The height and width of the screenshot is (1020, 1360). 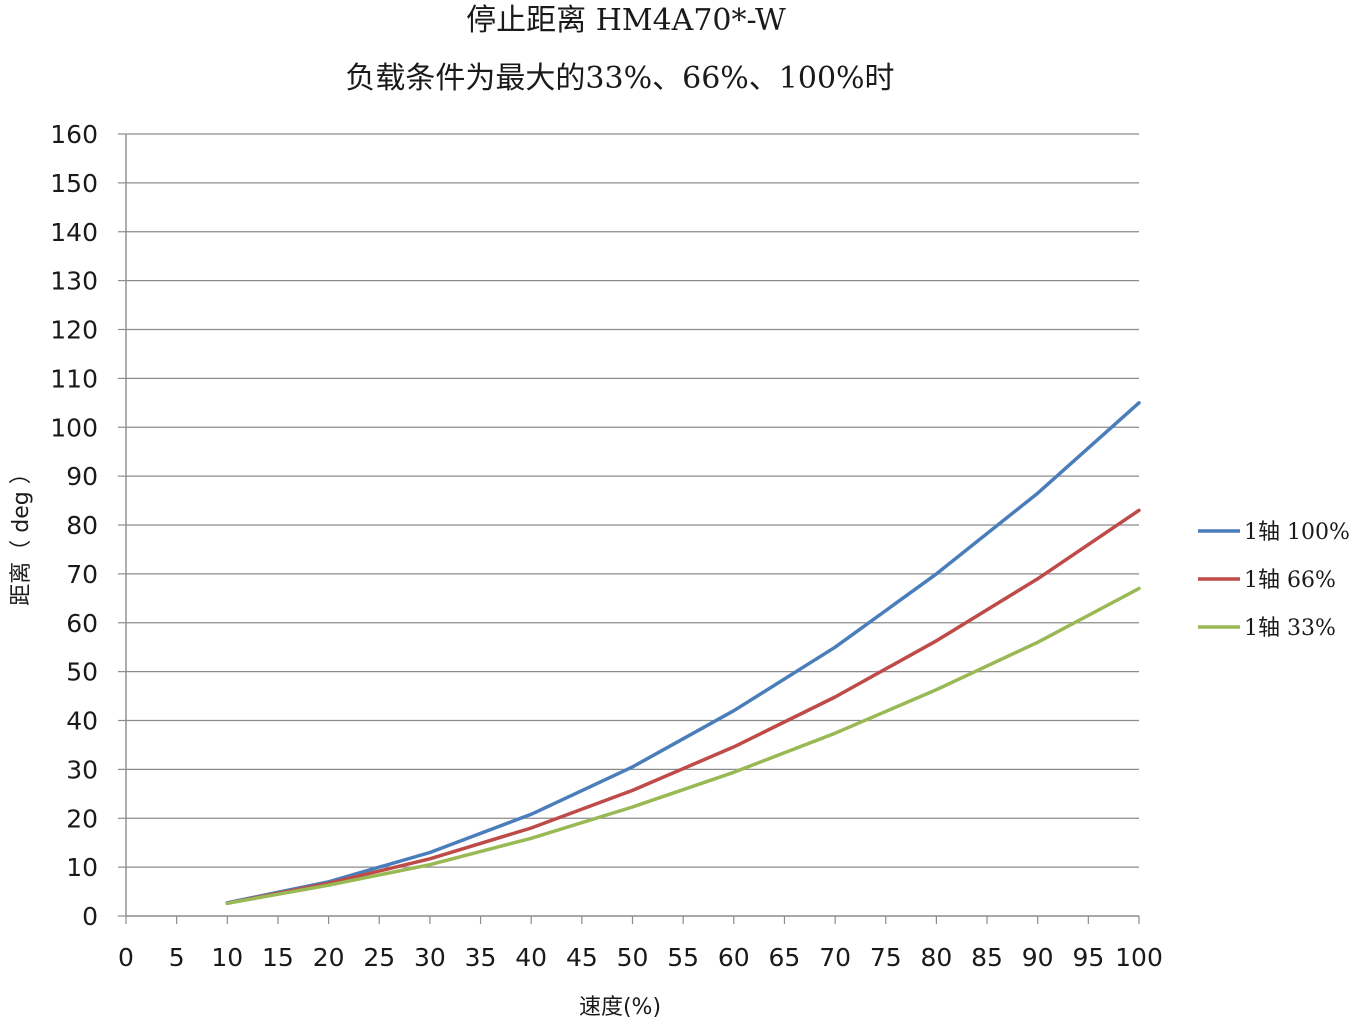 What do you see at coordinates (1290, 580) in the screenshot?
I see `legend-label: 1轴 66%` at bounding box center [1290, 580].